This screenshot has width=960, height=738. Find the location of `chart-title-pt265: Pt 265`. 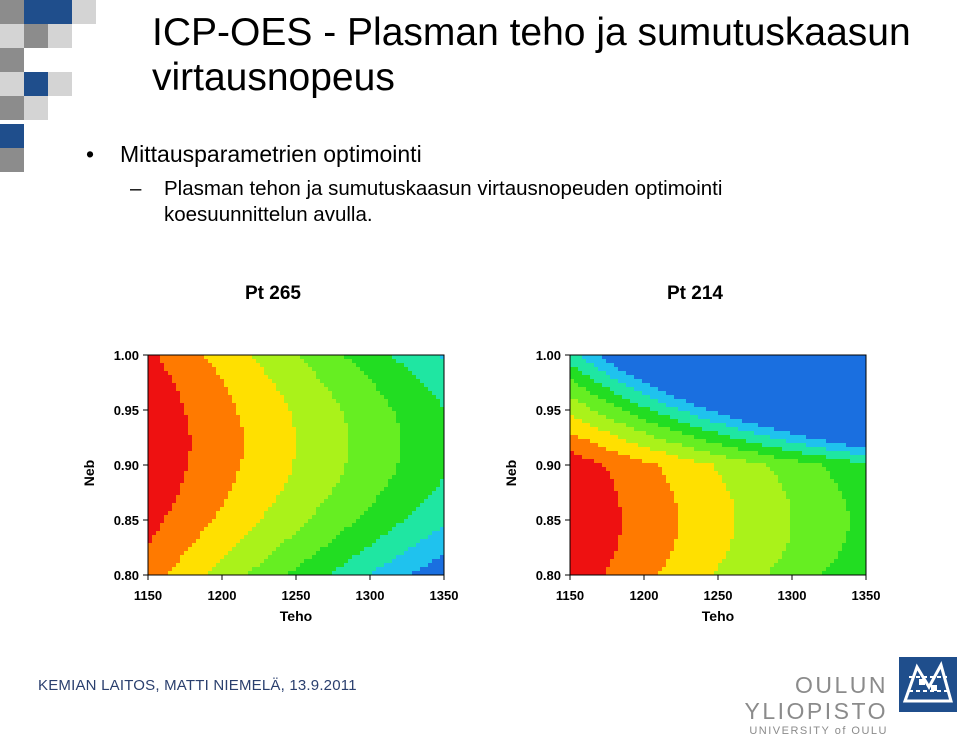

chart-title-pt265: Pt 265 is located at coordinates (273, 294).